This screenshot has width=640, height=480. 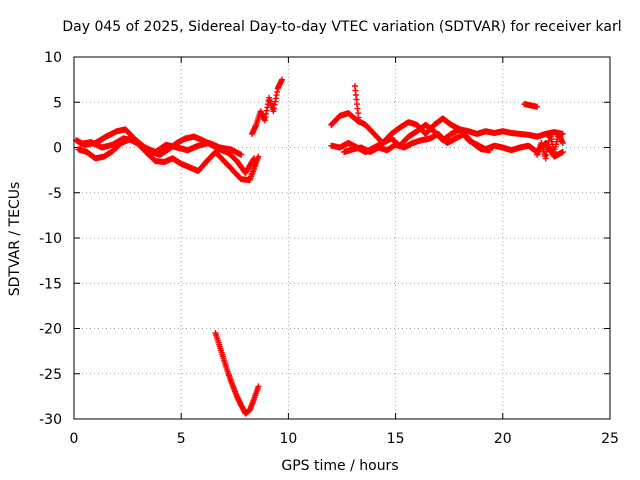 I want to click on series-spike-13h, so click(x=357, y=104).